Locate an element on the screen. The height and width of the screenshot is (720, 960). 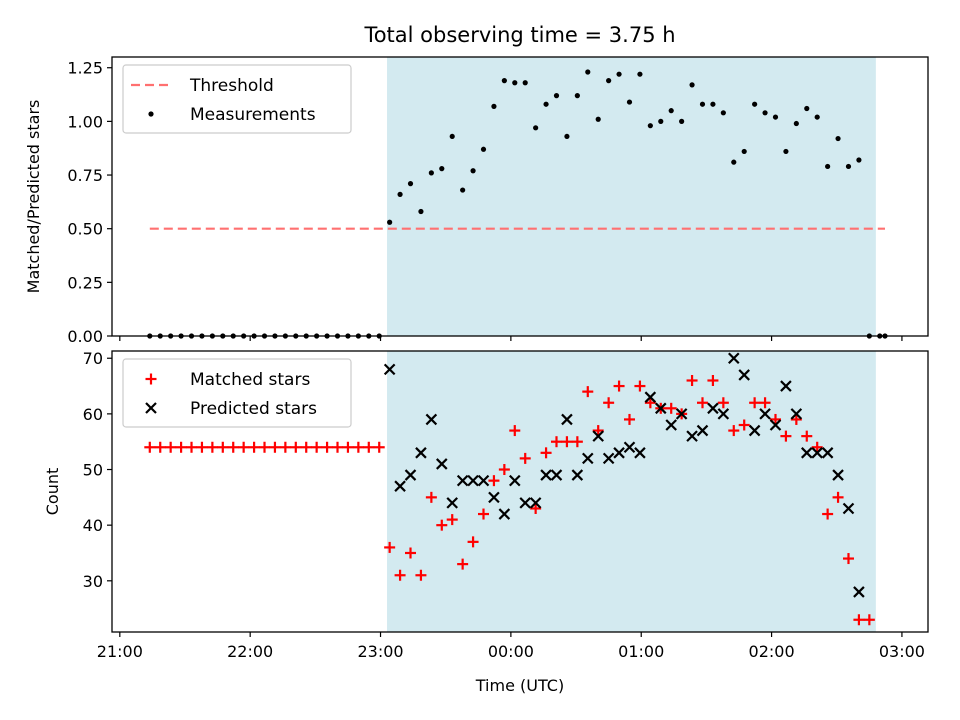
count-point-1-30-b is located at coordinates (702, 430).